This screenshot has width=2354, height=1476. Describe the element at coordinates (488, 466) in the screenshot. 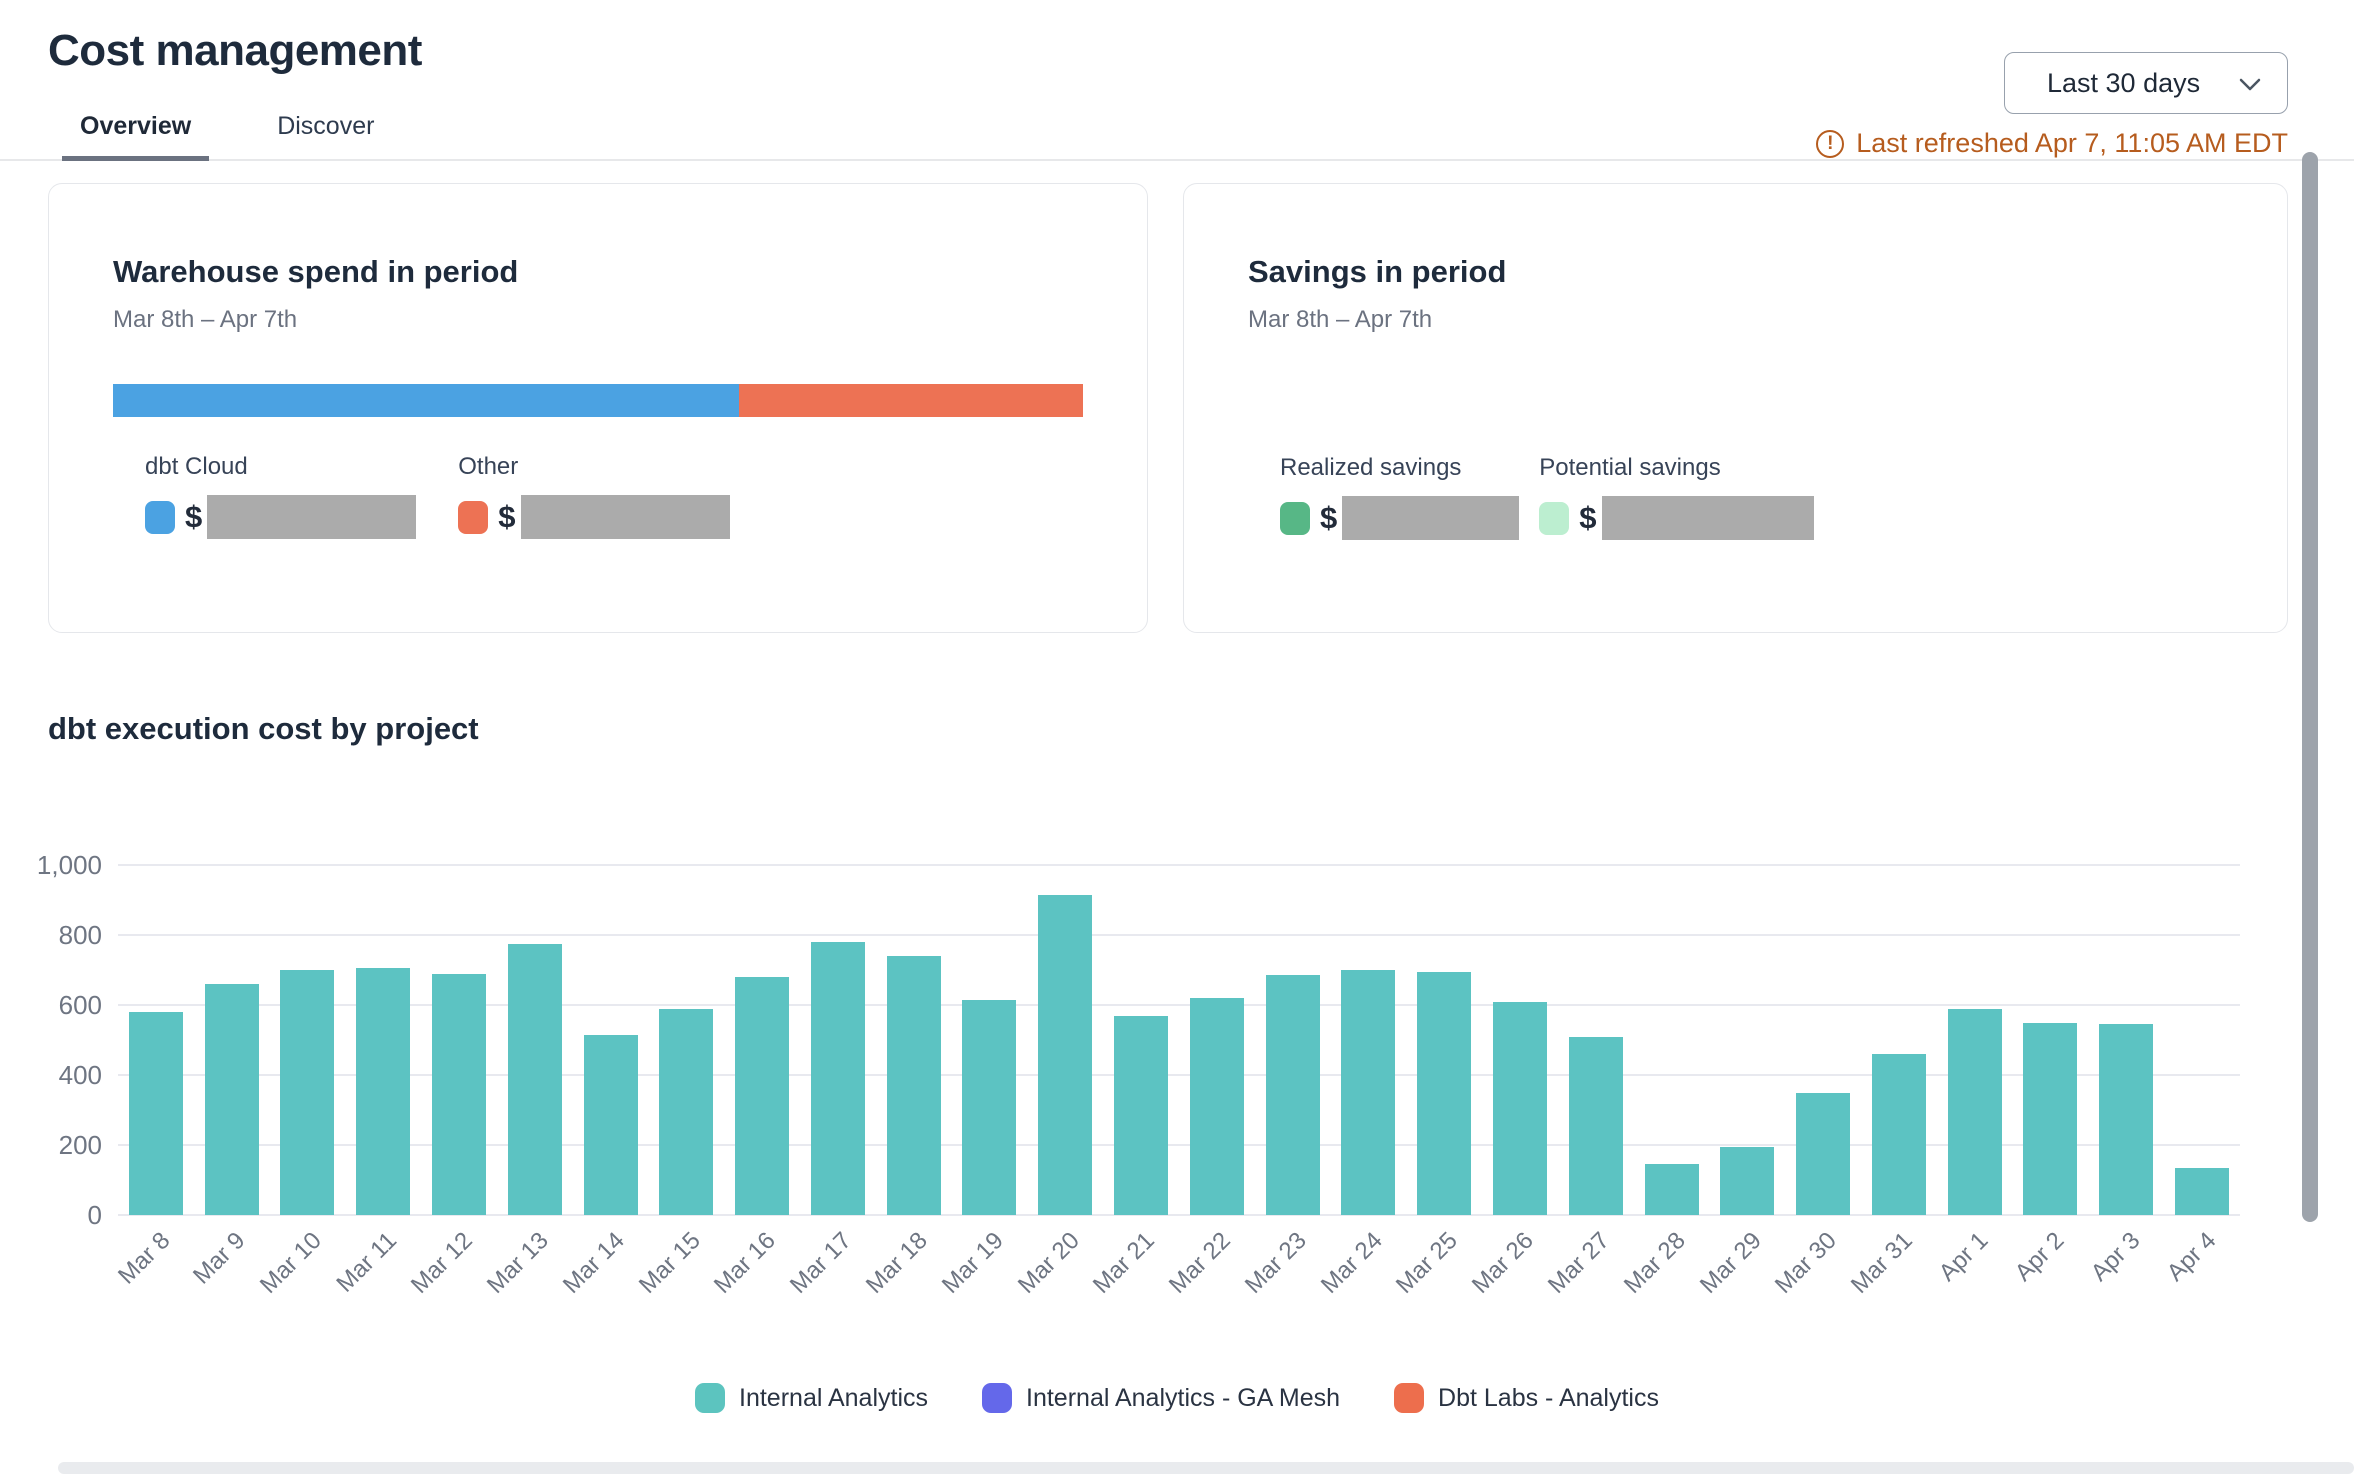

I see `legend-label: Other` at that location.